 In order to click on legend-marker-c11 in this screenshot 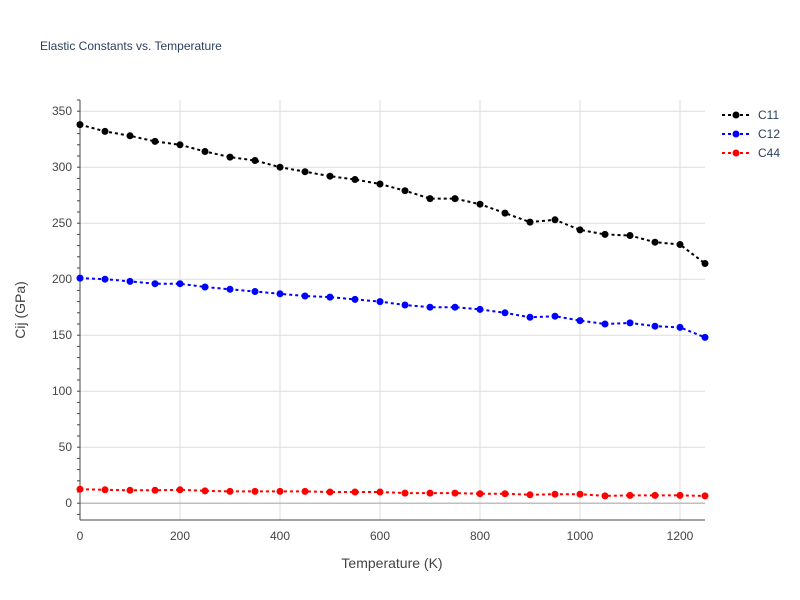, I will do `click(736, 115)`.